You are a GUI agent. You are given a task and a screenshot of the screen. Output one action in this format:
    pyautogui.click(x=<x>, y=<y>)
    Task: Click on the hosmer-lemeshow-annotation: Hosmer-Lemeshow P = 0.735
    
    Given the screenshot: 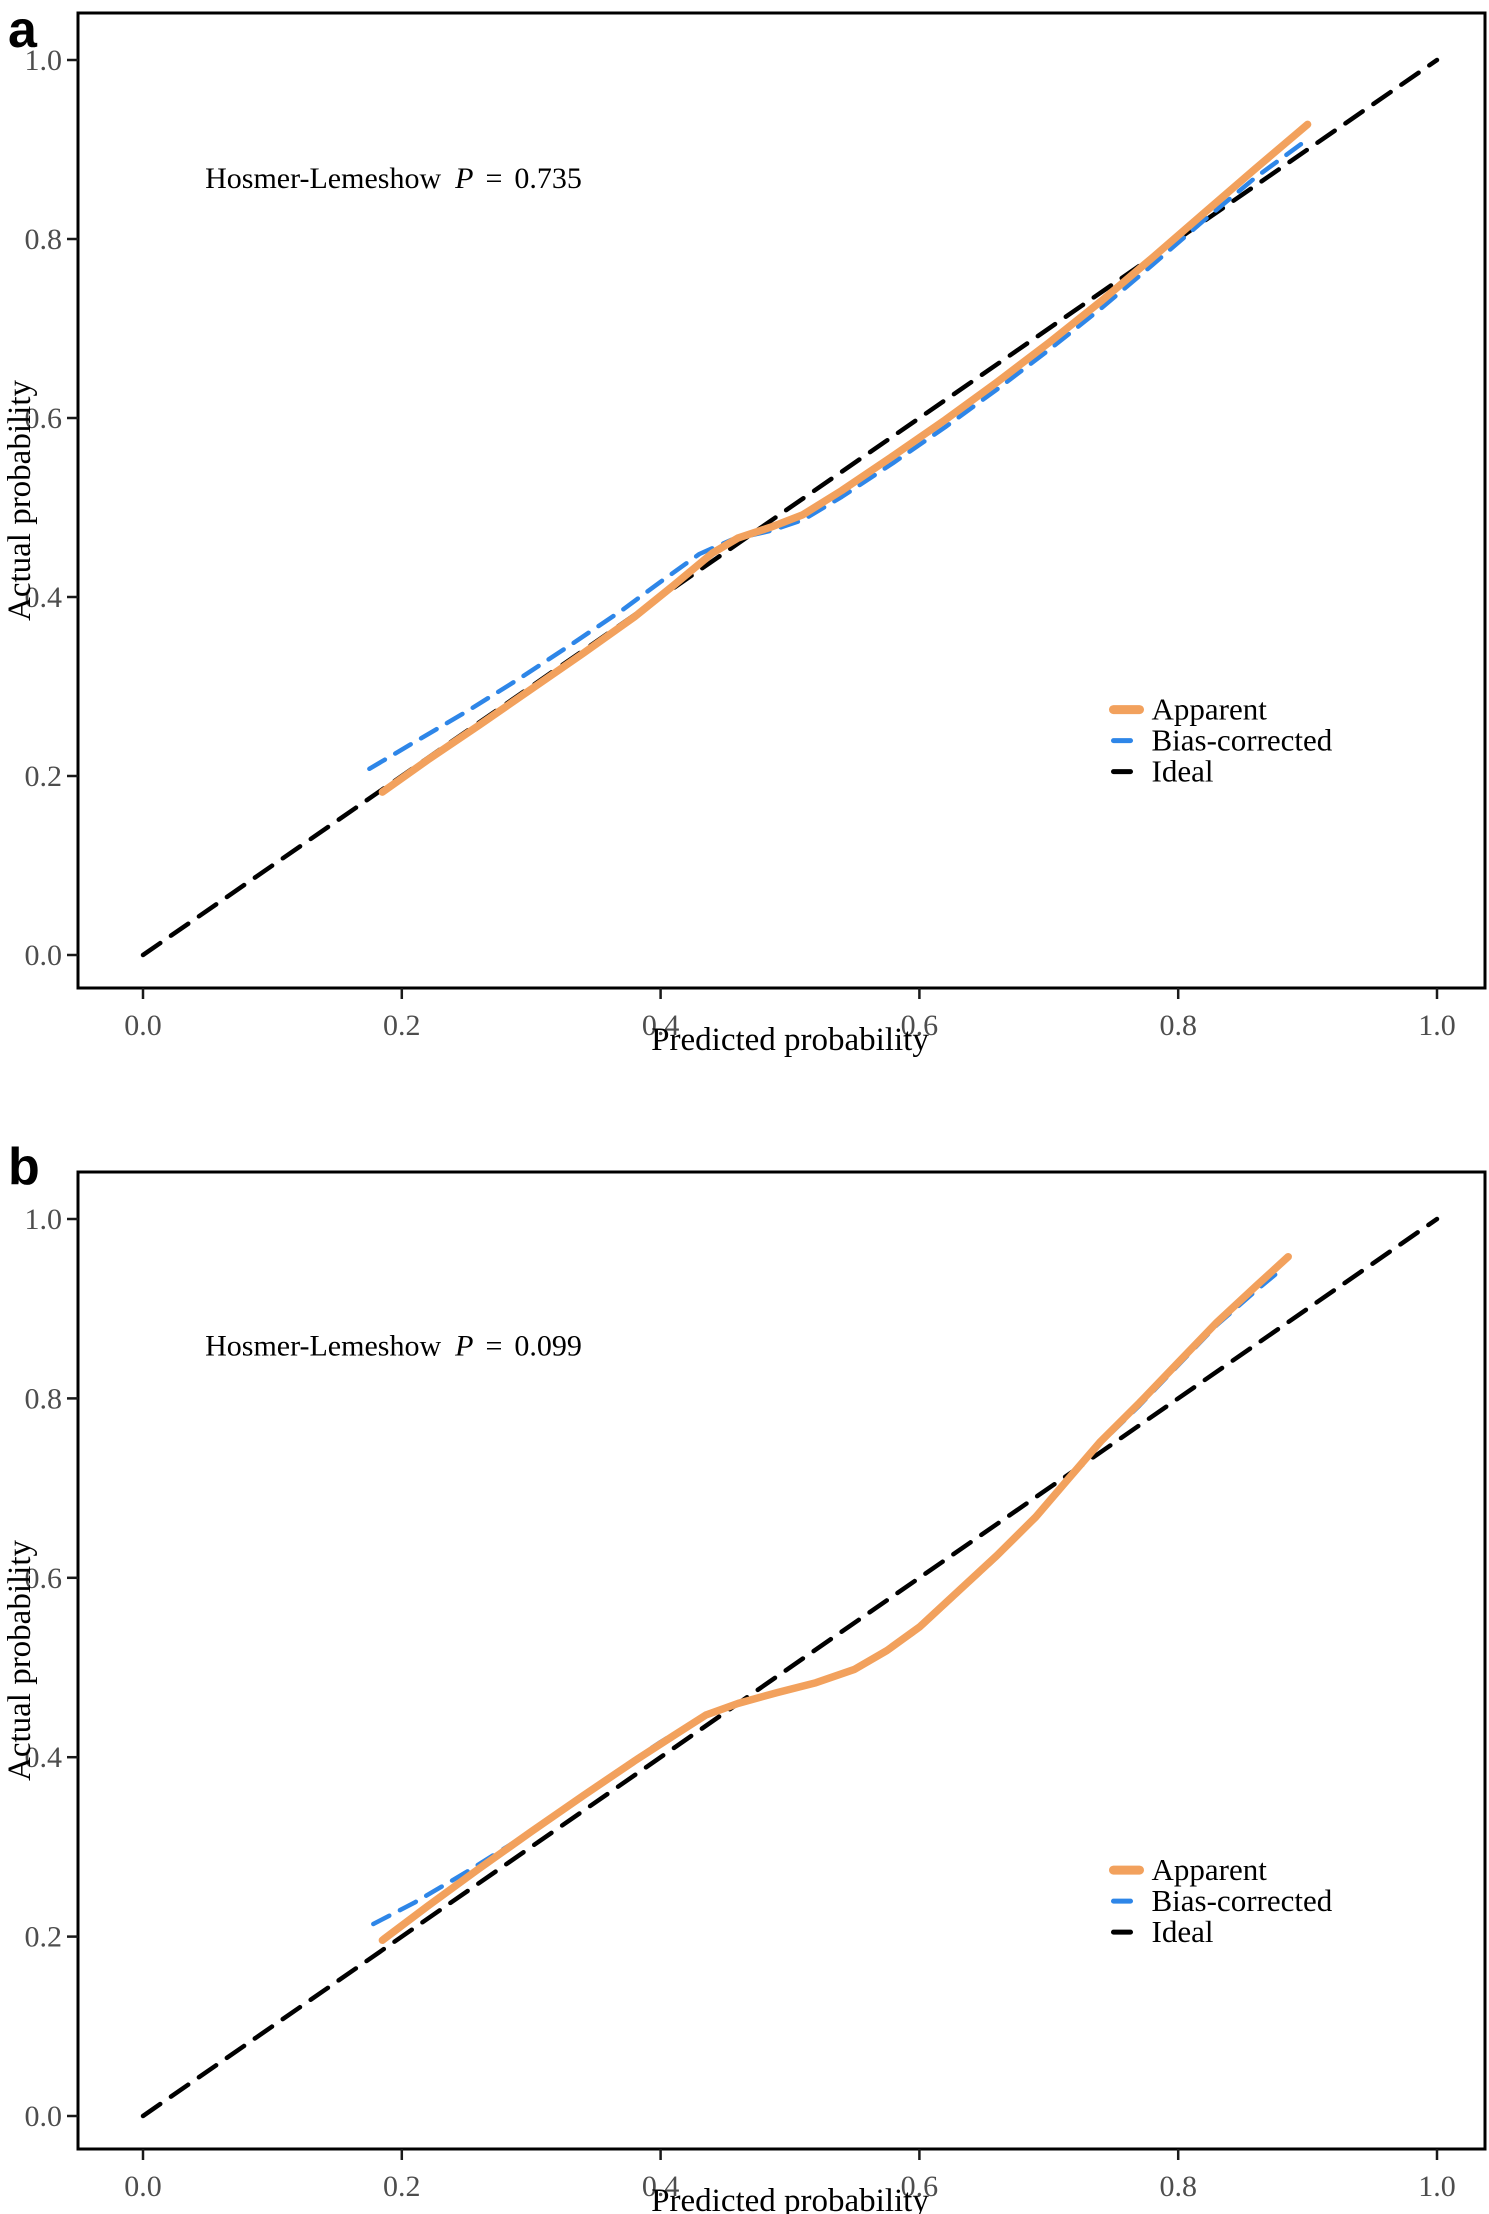 What is the action you would take?
    pyautogui.click(x=393, y=178)
    